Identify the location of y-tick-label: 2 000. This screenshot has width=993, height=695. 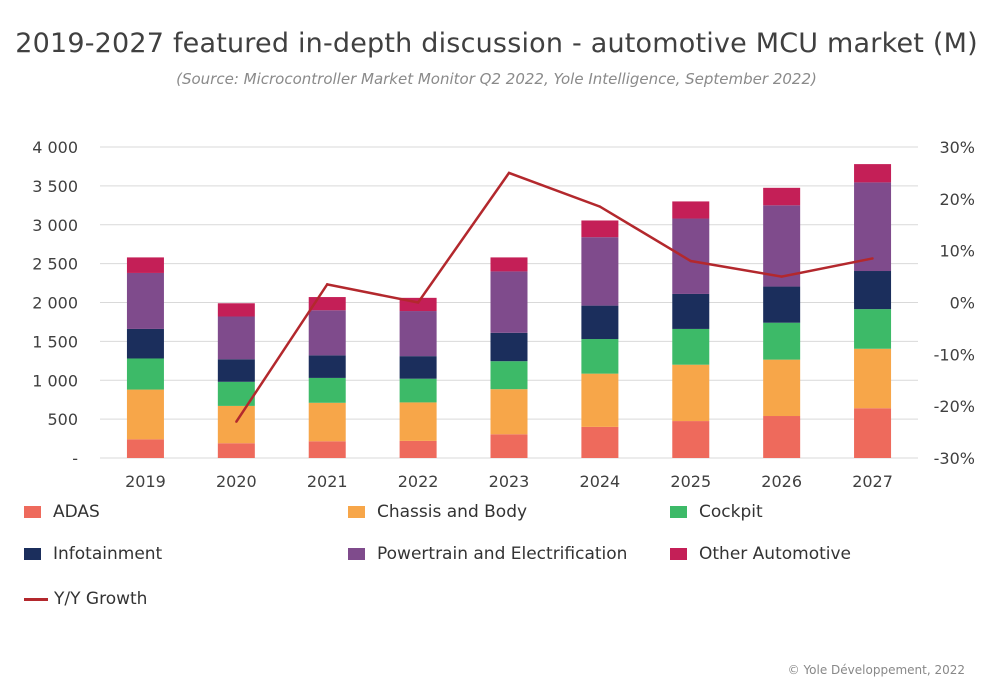
(55, 303).